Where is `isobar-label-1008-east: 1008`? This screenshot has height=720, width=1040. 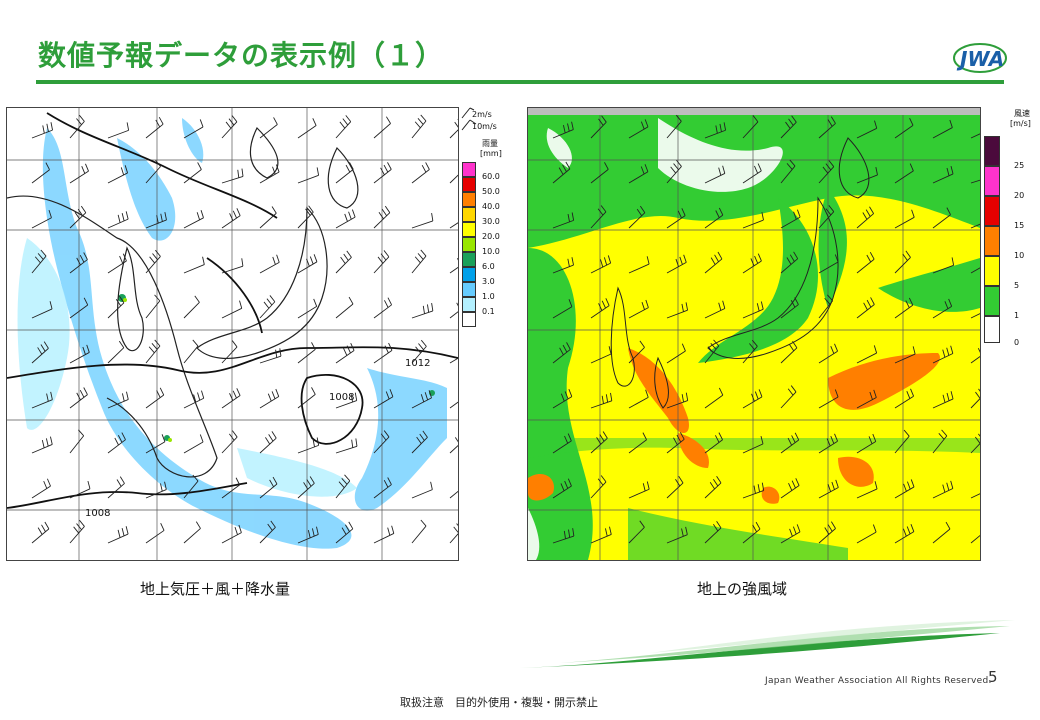 isobar-label-1008-east: 1008 is located at coordinates (341, 397).